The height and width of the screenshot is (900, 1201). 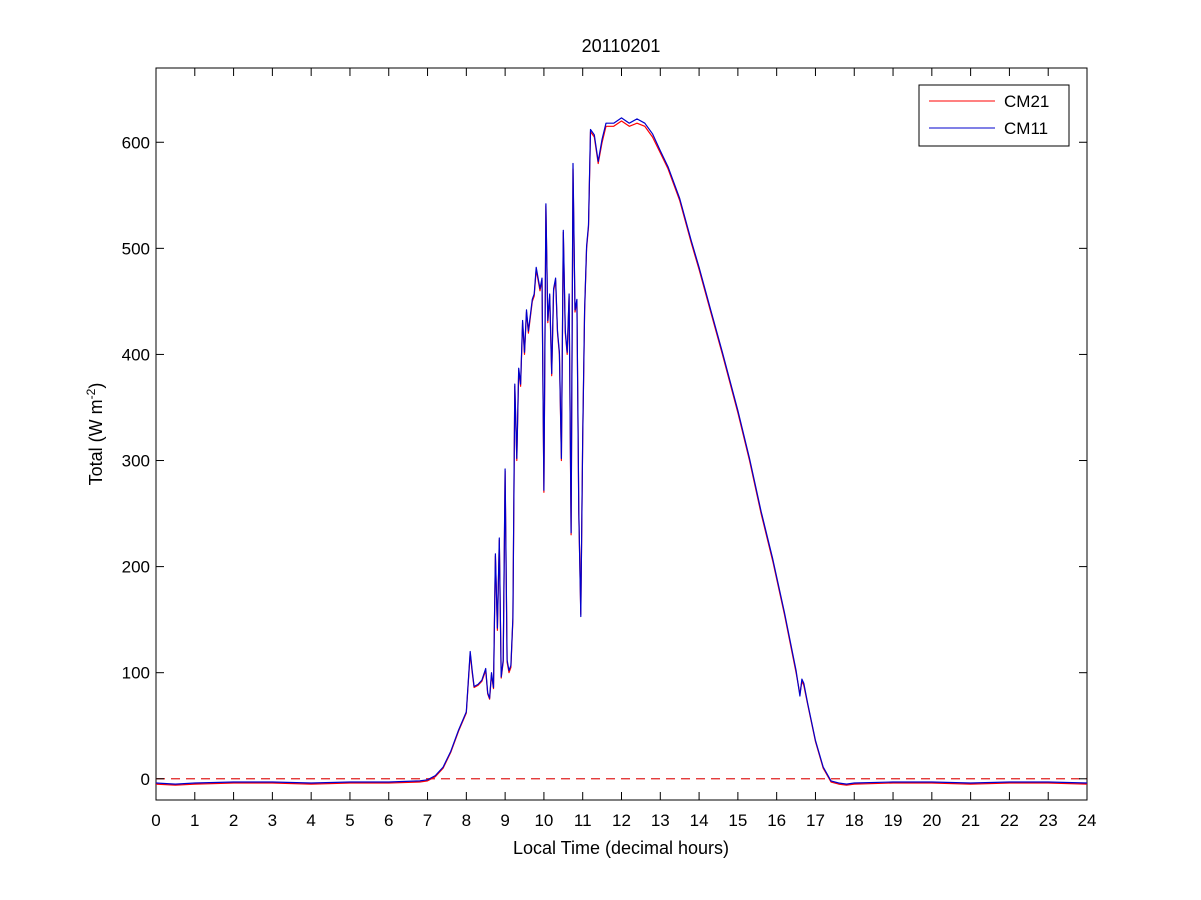 I want to click on x-tick-label: 24, so click(x=1087, y=820).